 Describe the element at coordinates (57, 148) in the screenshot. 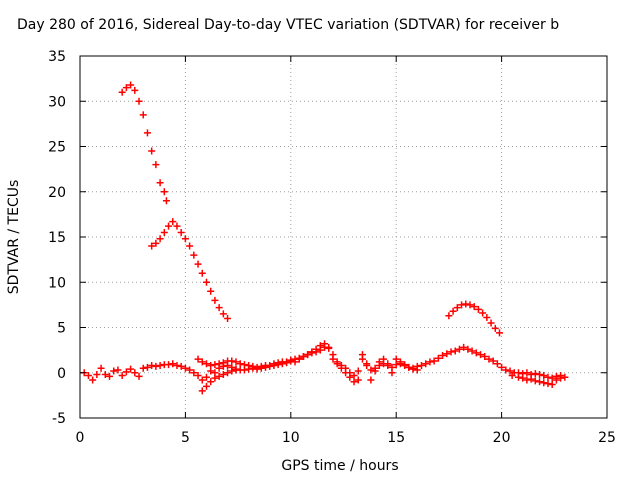

I see `y-tick-label: 25` at that location.